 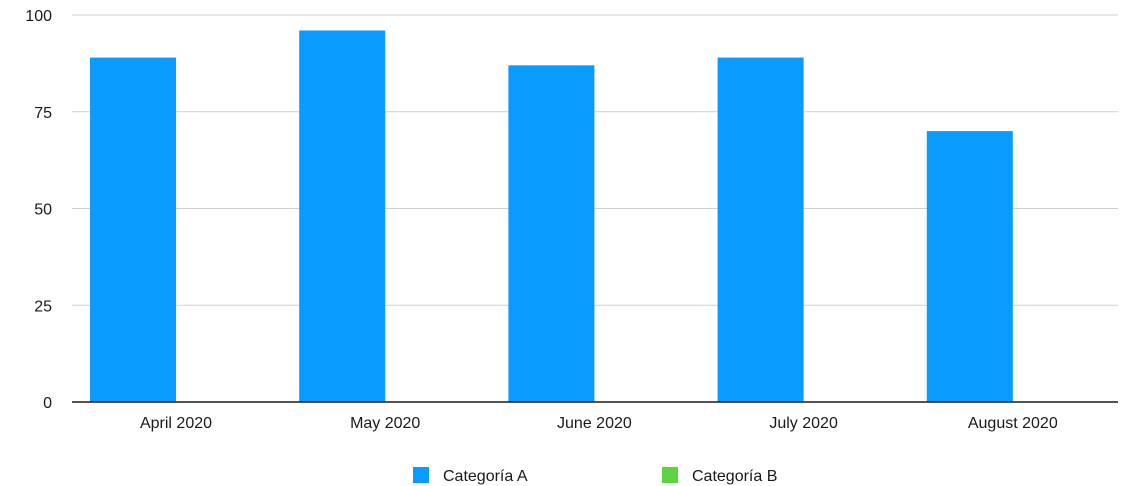 I want to click on y-tick-label: 25, so click(x=43, y=306).